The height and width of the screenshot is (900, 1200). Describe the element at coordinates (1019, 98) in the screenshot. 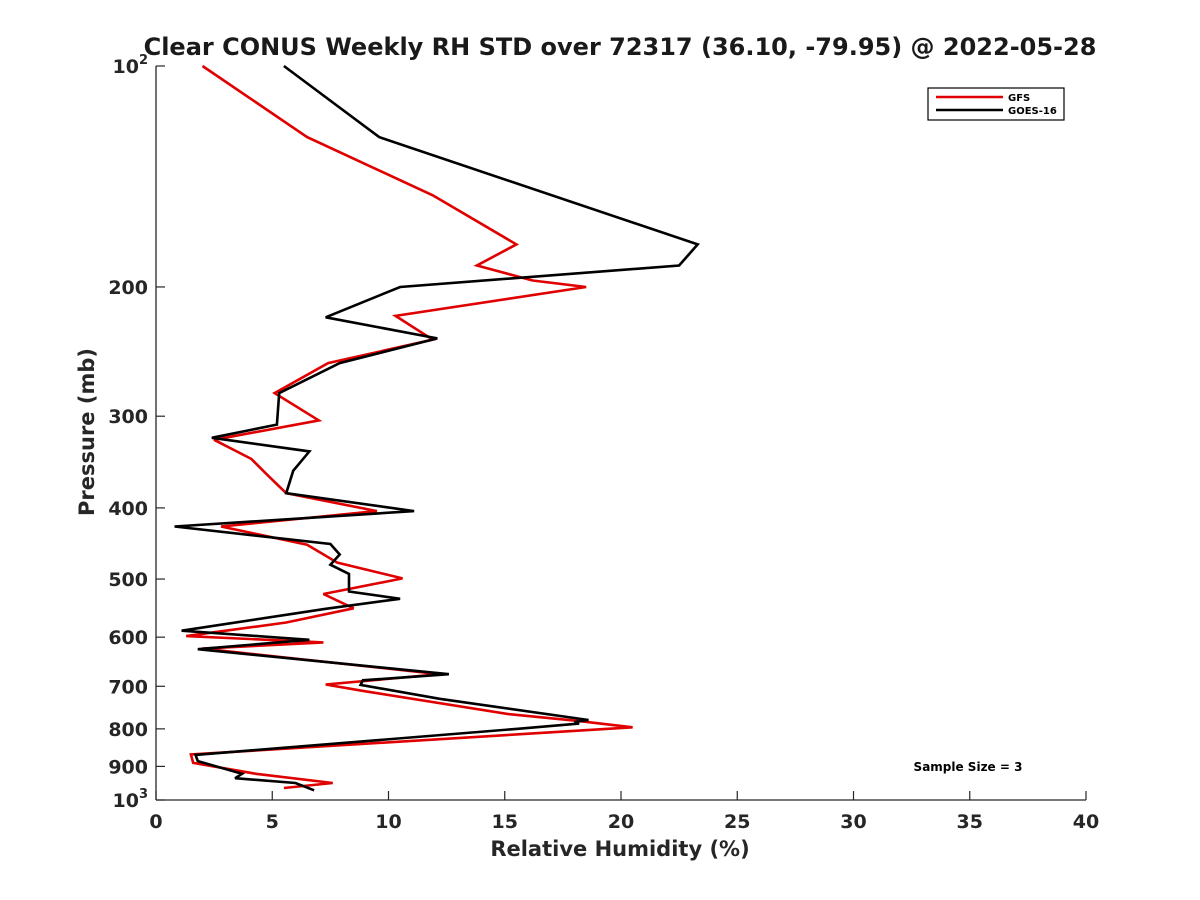

I see `legend-label-gfs: GFS` at that location.